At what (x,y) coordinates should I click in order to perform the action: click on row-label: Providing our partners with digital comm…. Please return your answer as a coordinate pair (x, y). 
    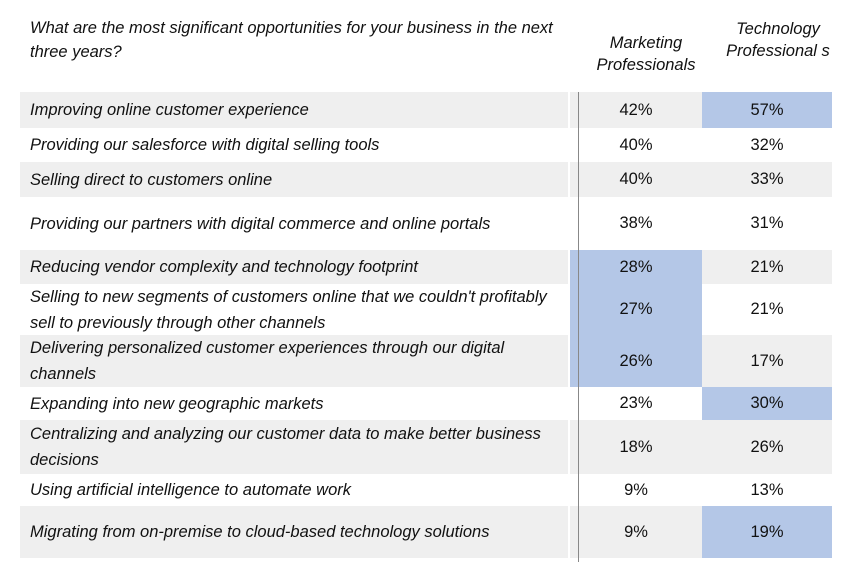
    Looking at the image, I should click on (260, 223).